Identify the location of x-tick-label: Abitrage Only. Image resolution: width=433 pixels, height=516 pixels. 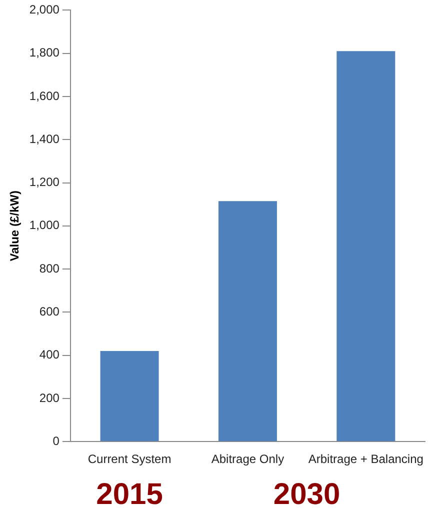
(247, 459).